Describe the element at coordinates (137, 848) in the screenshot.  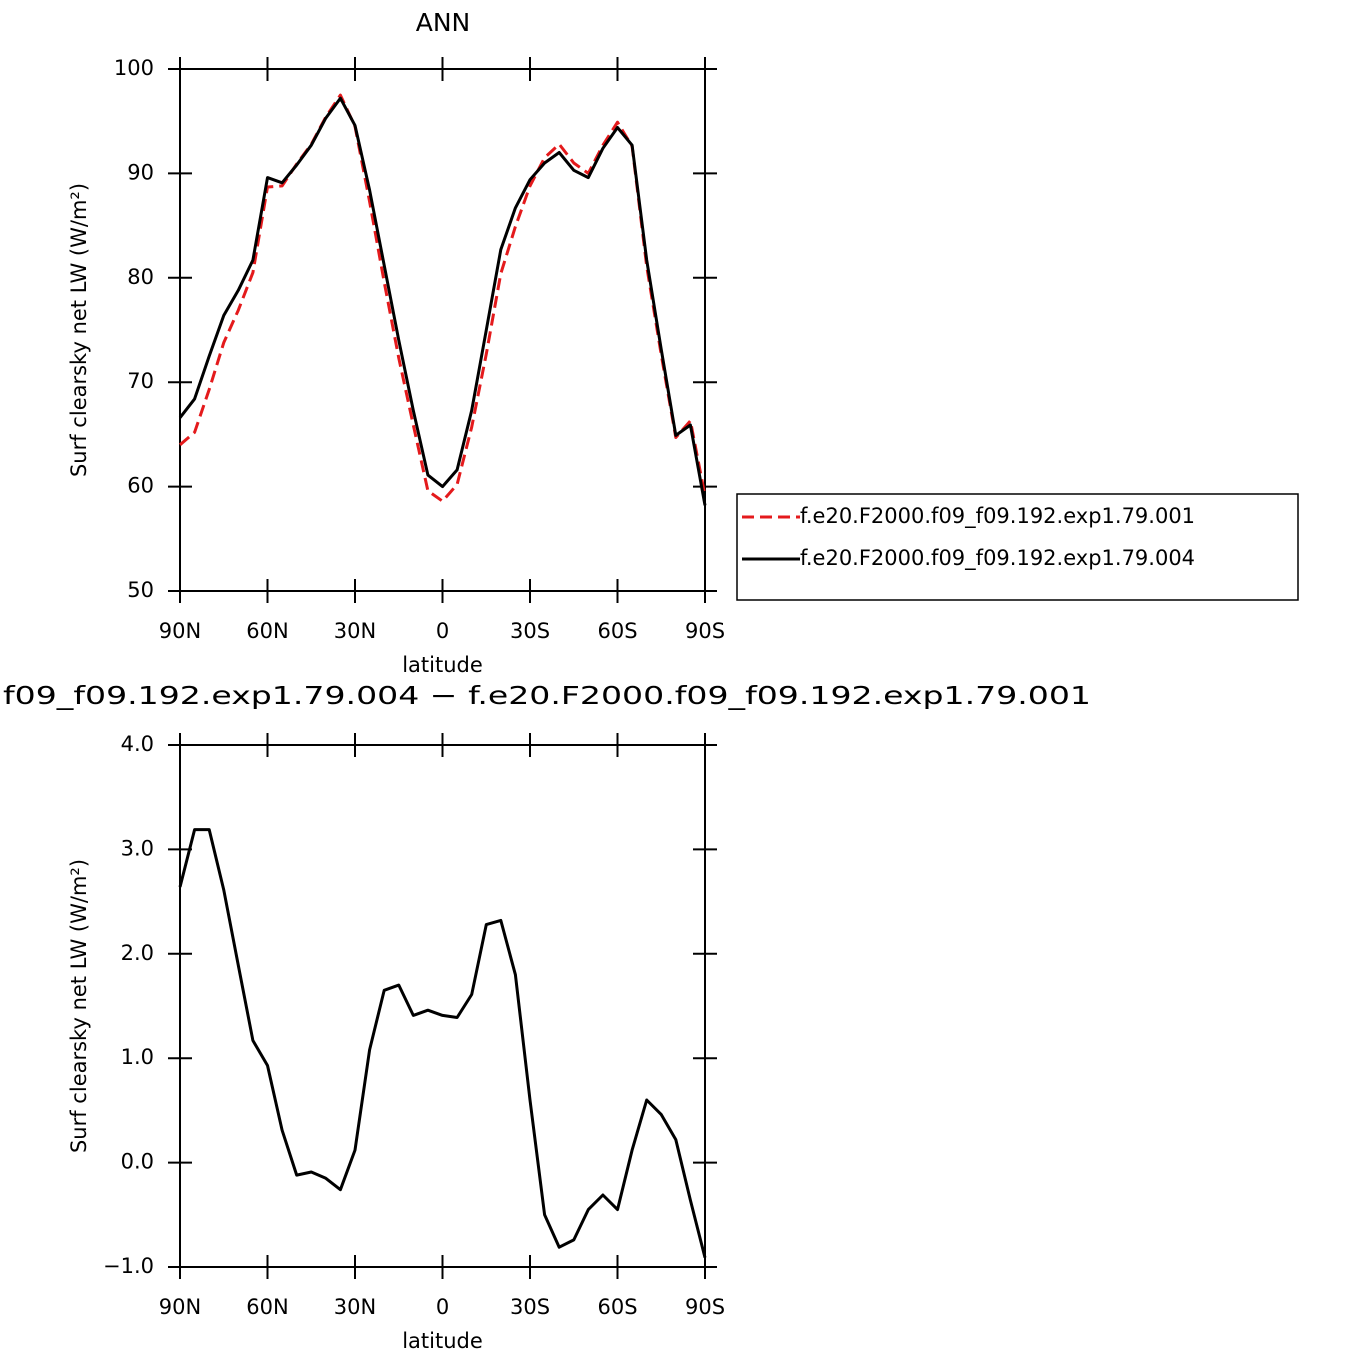
I see `y-tick-label: 3.0` at that location.